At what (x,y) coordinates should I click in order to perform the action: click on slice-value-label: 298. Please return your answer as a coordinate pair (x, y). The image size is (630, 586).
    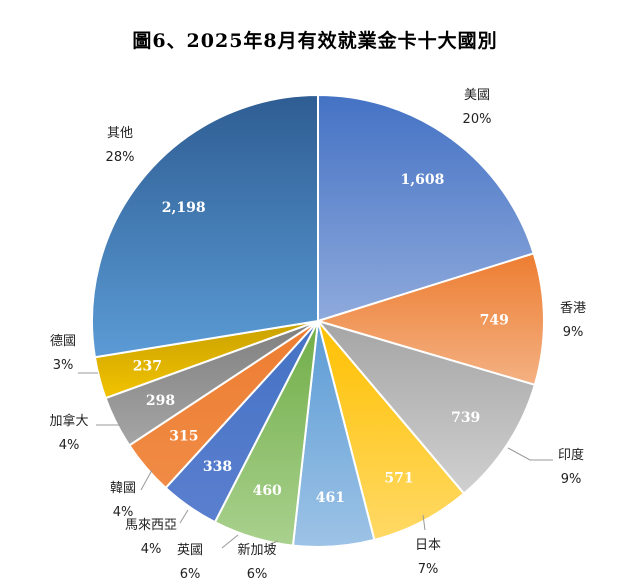
    Looking at the image, I should click on (160, 401).